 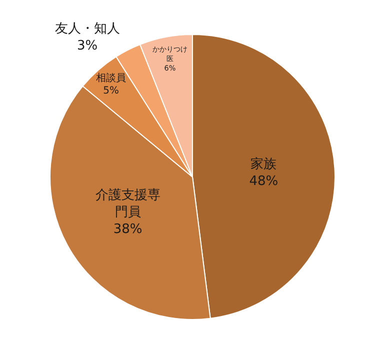 What do you see at coordinates (111, 78) in the screenshot?
I see `slice-label: 相談員` at bounding box center [111, 78].